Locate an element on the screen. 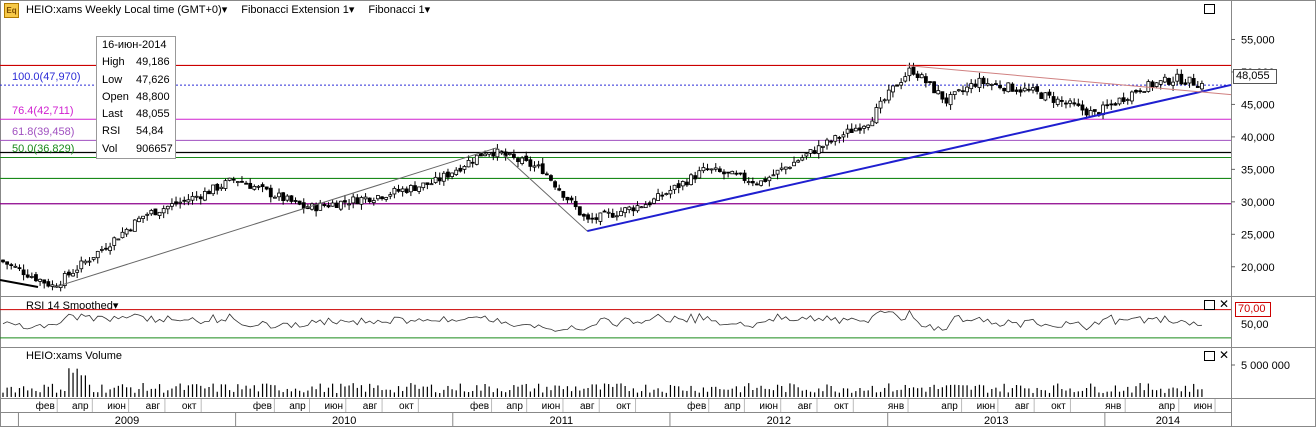 This screenshot has height=427, width=1316. year-label: 2012 is located at coordinates (779, 421).